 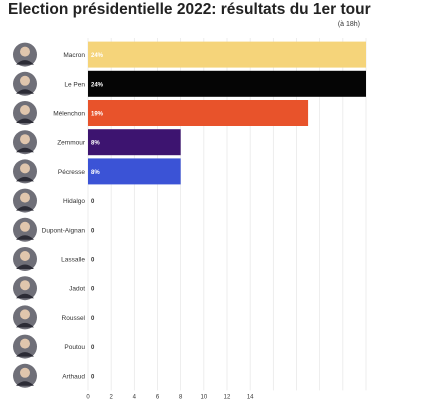 What do you see at coordinates (250, 397) in the screenshot?
I see `x-tick-label: 14` at bounding box center [250, 397].